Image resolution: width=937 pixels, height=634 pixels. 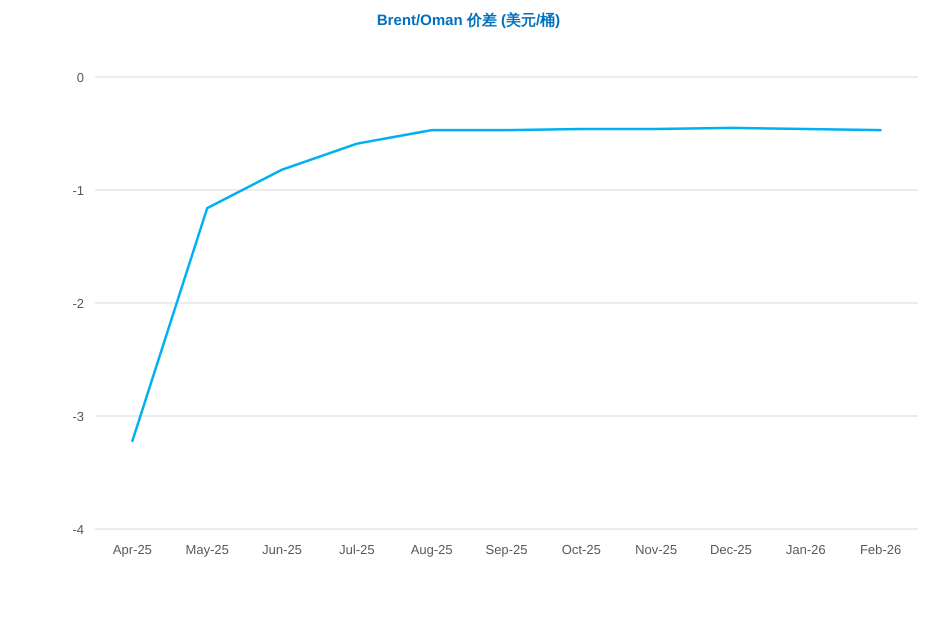 What do you see at coordinates (78, 416) in the screenshot?
I see `y-tick-label: -3` at bounding box center [78, 416].